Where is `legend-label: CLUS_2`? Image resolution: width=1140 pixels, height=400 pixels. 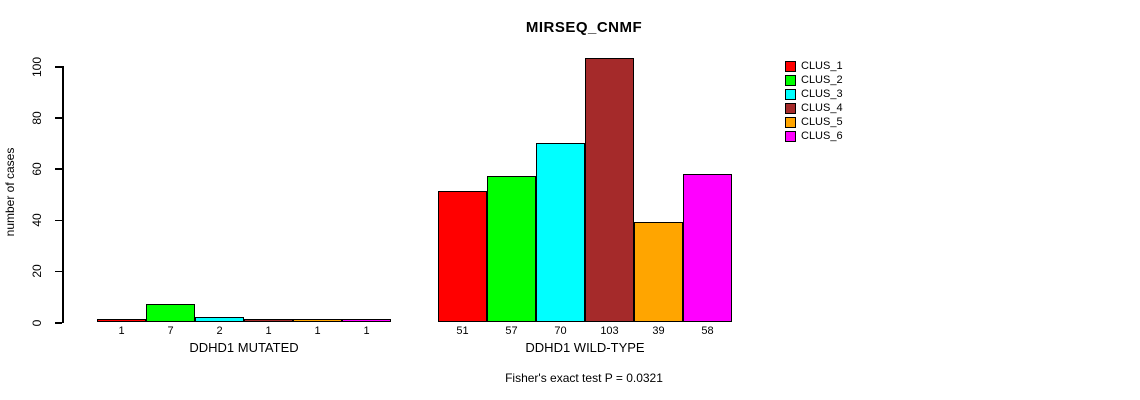 legend-label: CLUS_2 is located at coordinates (822, 80).